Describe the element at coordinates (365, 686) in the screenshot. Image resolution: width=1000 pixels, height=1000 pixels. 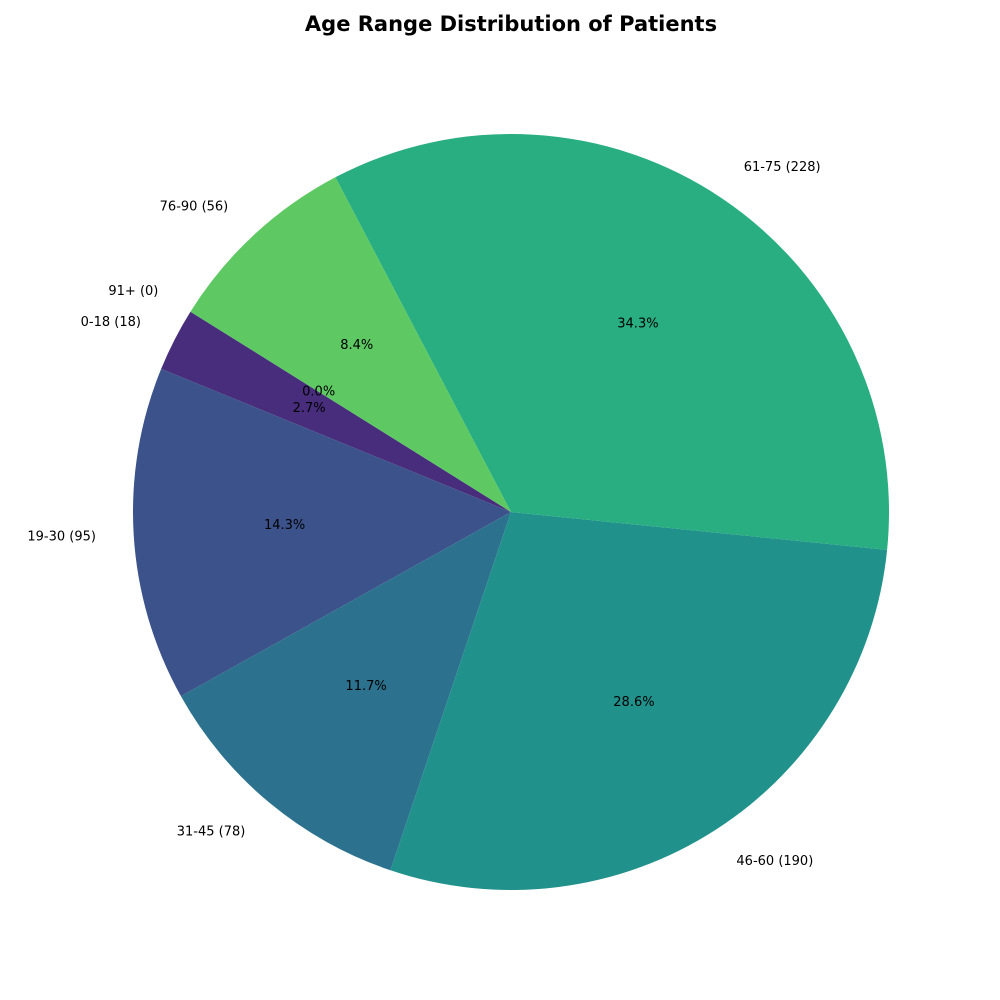
I see `percent-label-31-45: 11.7%` at that location.